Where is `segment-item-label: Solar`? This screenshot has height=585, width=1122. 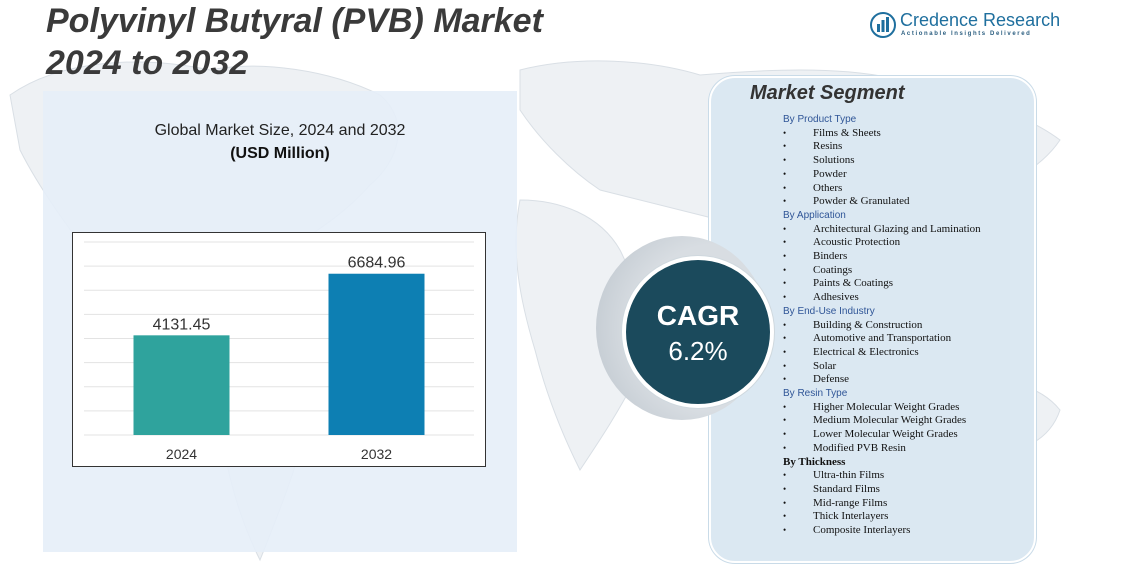 segment-item-label: Solar is located at coordinates (825, 365).